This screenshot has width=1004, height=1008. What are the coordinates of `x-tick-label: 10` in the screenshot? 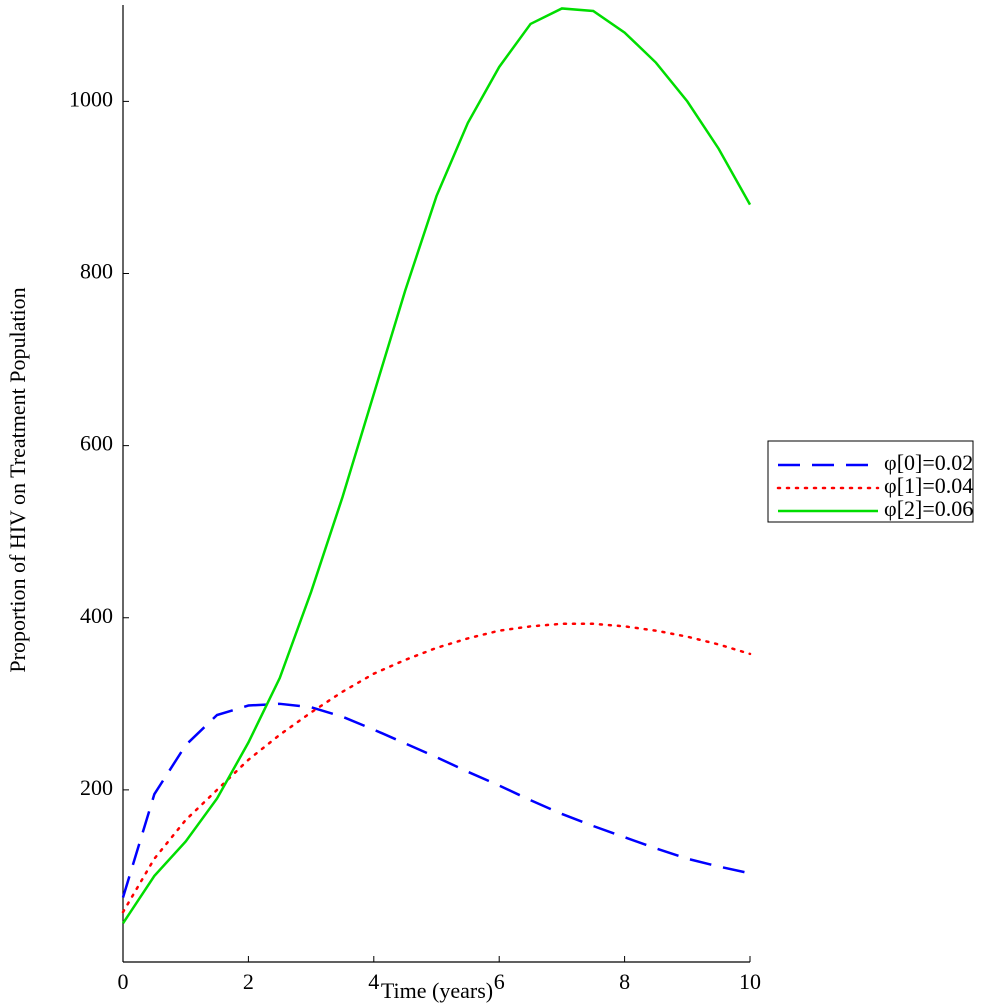 It's located at (750, 981).